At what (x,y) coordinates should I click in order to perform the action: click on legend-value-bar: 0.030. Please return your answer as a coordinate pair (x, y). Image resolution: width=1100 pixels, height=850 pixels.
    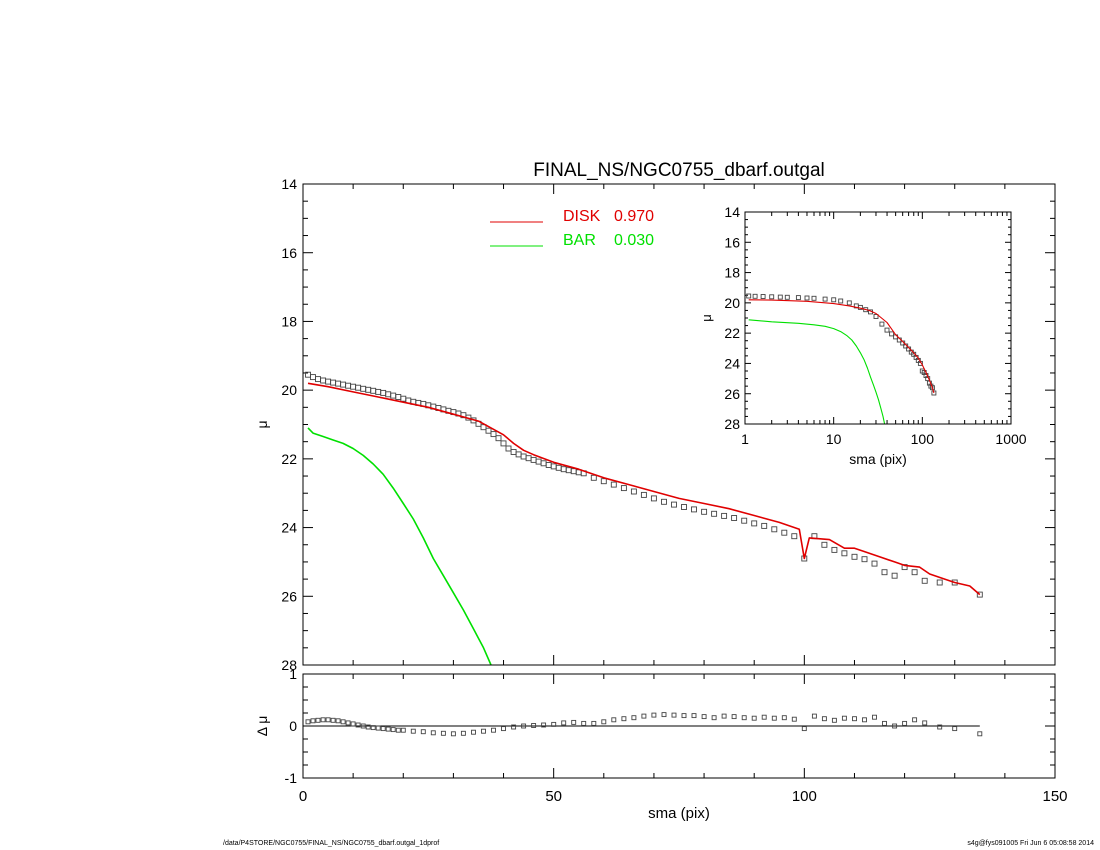
    Looking at the image, I should click on (634, 240).